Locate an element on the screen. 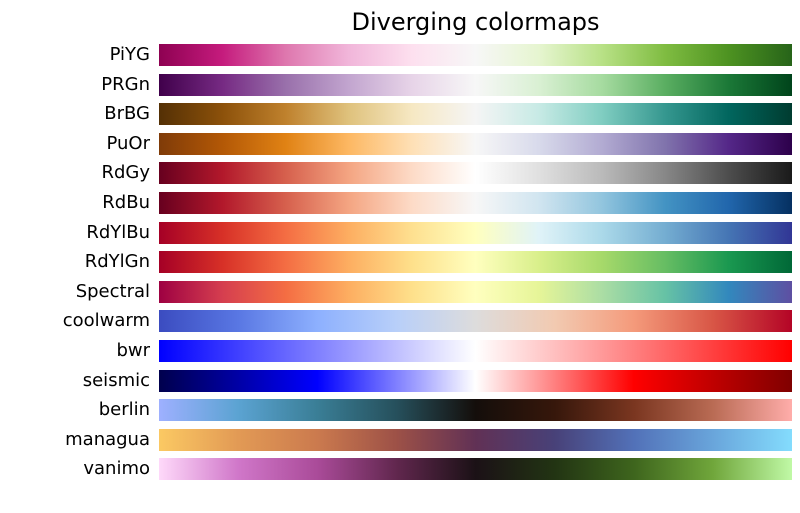 This screenshot has height=513, width=800. colormap-label: RdYlGn is located at coordinates (117, 262).